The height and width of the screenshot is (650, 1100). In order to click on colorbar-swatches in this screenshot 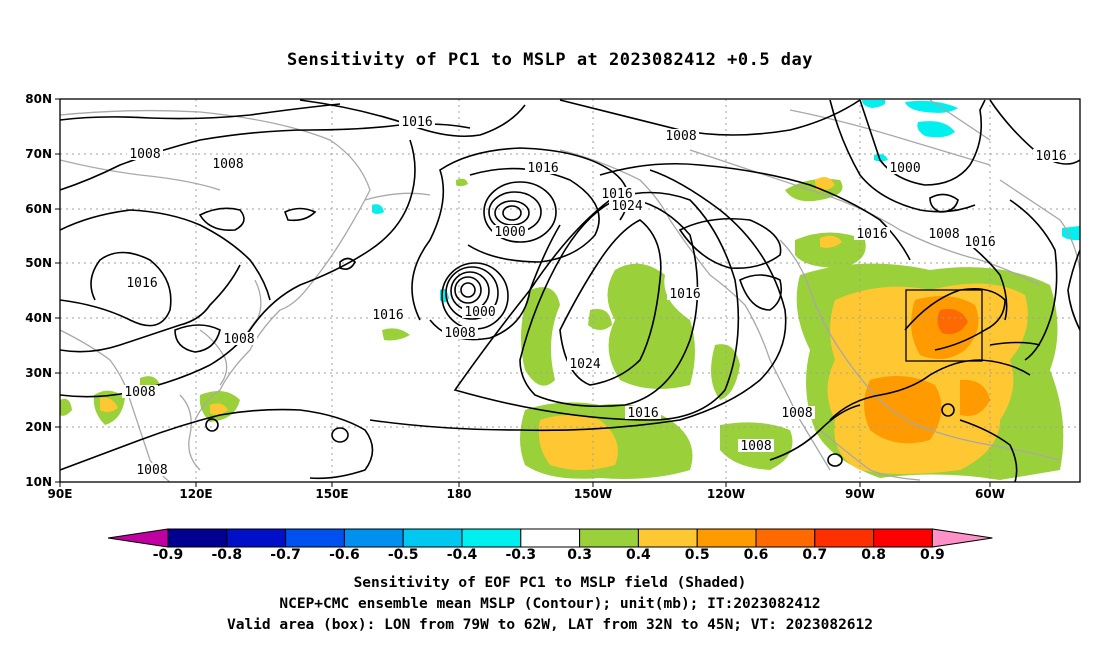, I will do `click(550, 538)`.